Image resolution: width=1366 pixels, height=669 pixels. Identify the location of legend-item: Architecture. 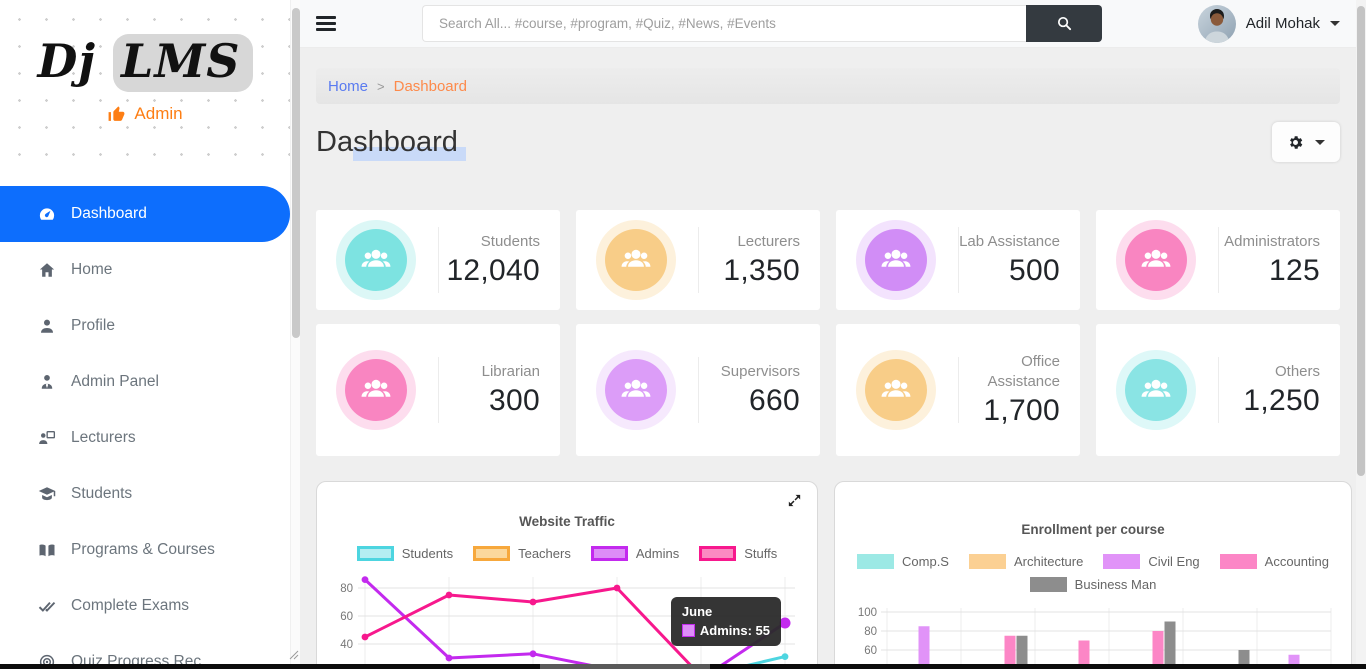
(1026, 561).